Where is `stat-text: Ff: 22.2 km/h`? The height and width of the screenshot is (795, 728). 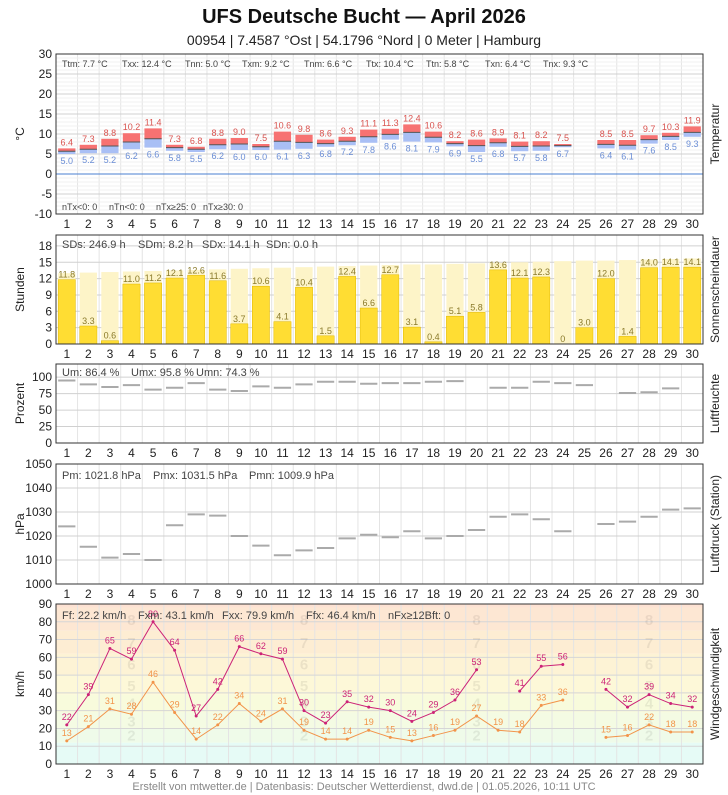
stat-text: Ff: 22.2 km/h is located at coordinates (94, 616).